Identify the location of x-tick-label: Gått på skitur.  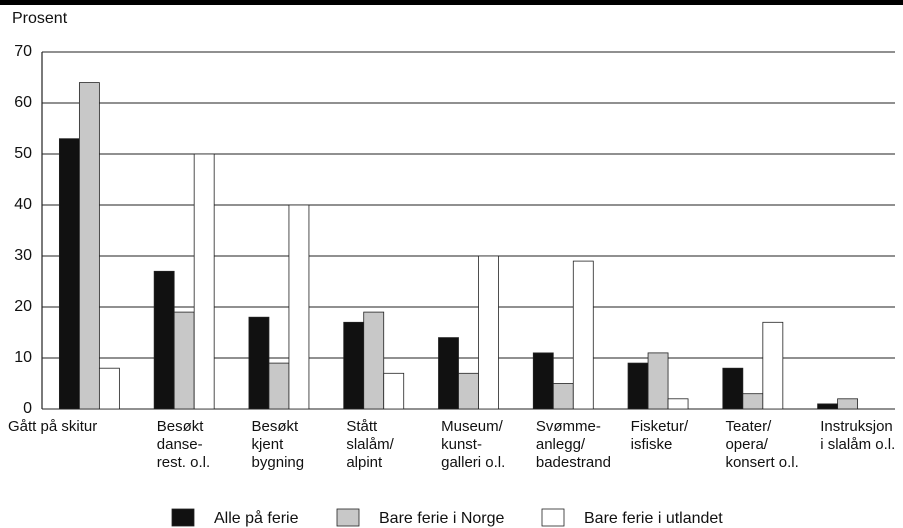
(53, 426).